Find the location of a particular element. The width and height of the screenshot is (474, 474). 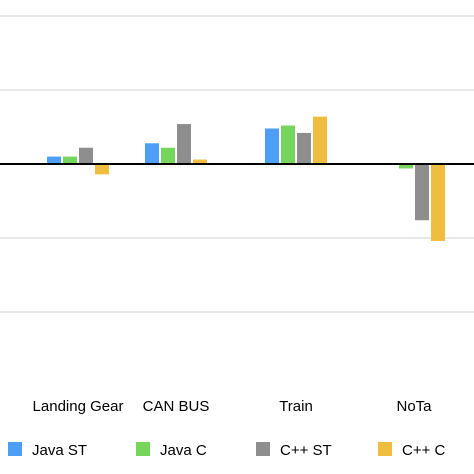

legend: Java ST Java C C++ ST C++ C is located at coordinates (227, 450).